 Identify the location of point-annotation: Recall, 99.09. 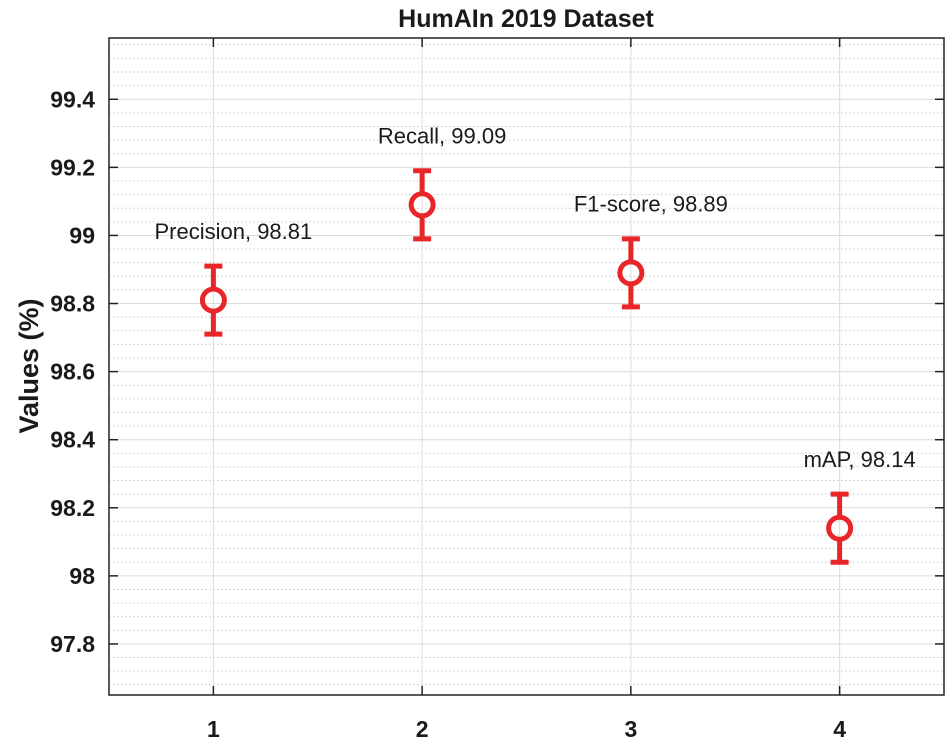
(442, 136).